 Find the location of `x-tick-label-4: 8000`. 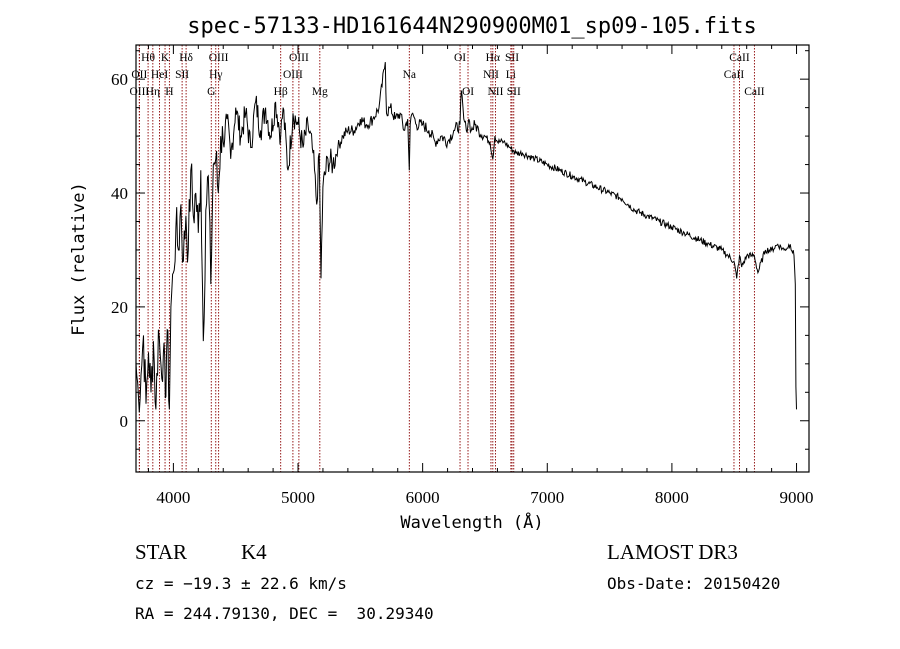

x-tick-label-4: 8000 is located at coordinates (672, 497).